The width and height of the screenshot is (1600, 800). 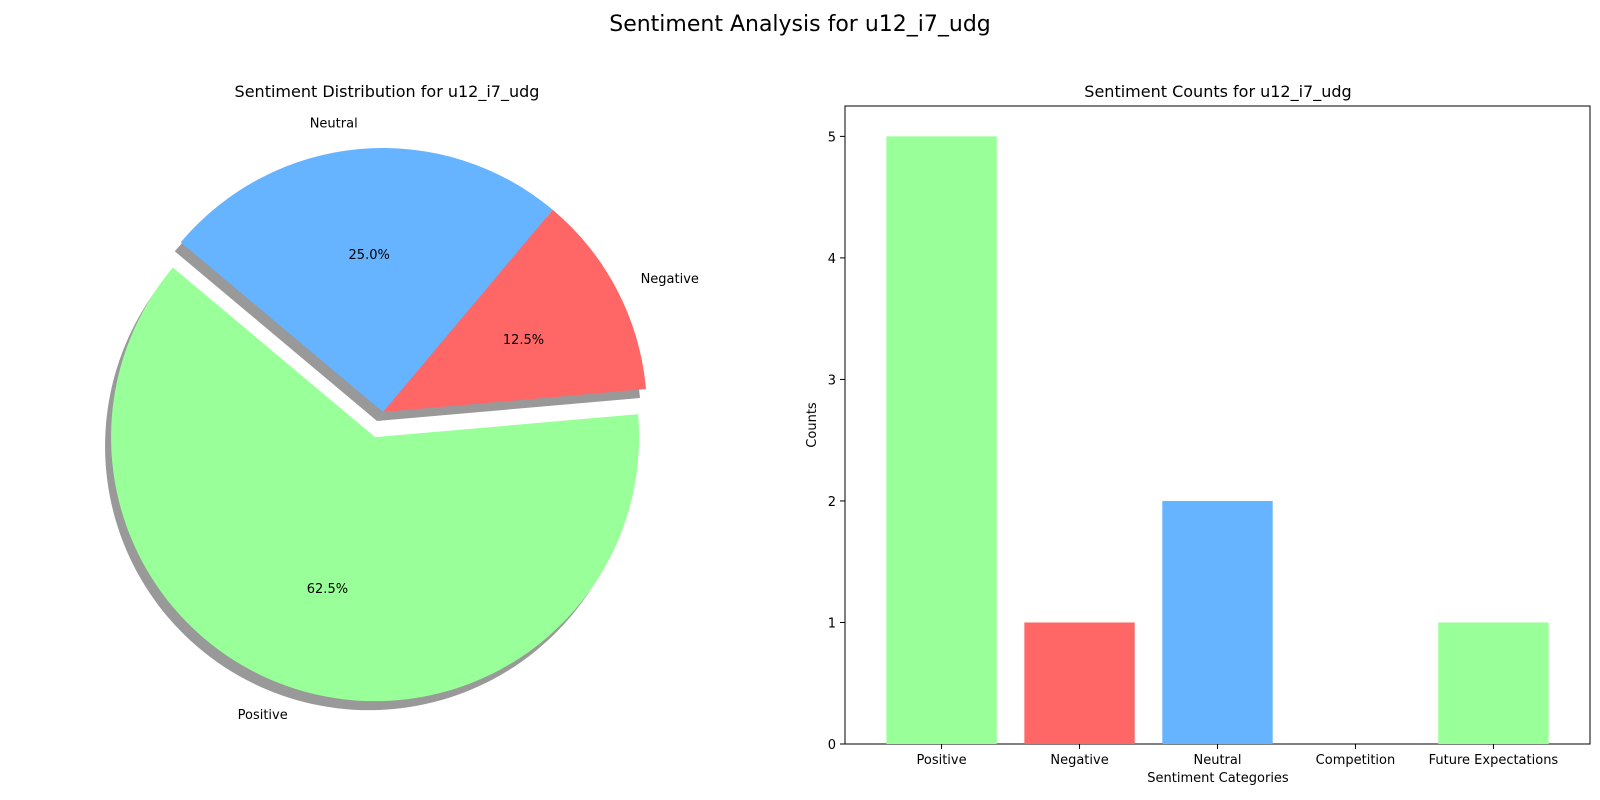 What do you see at coordinates (1356, 760) in the screenshot?
I see `x-tick-label-competition: Competition` at bounding box center [1356, 760].